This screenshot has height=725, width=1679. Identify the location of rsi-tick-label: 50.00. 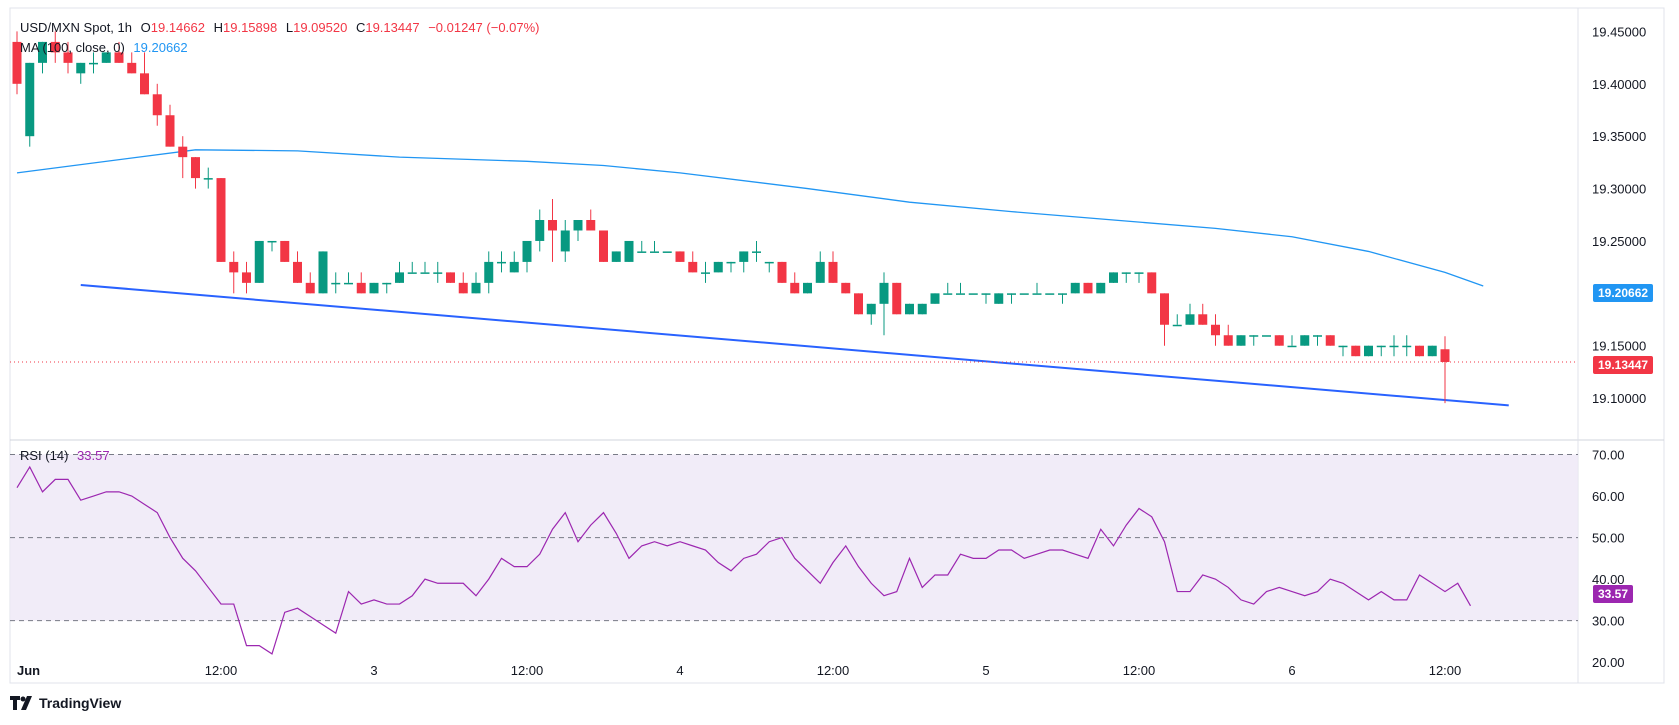
(1608, 538).